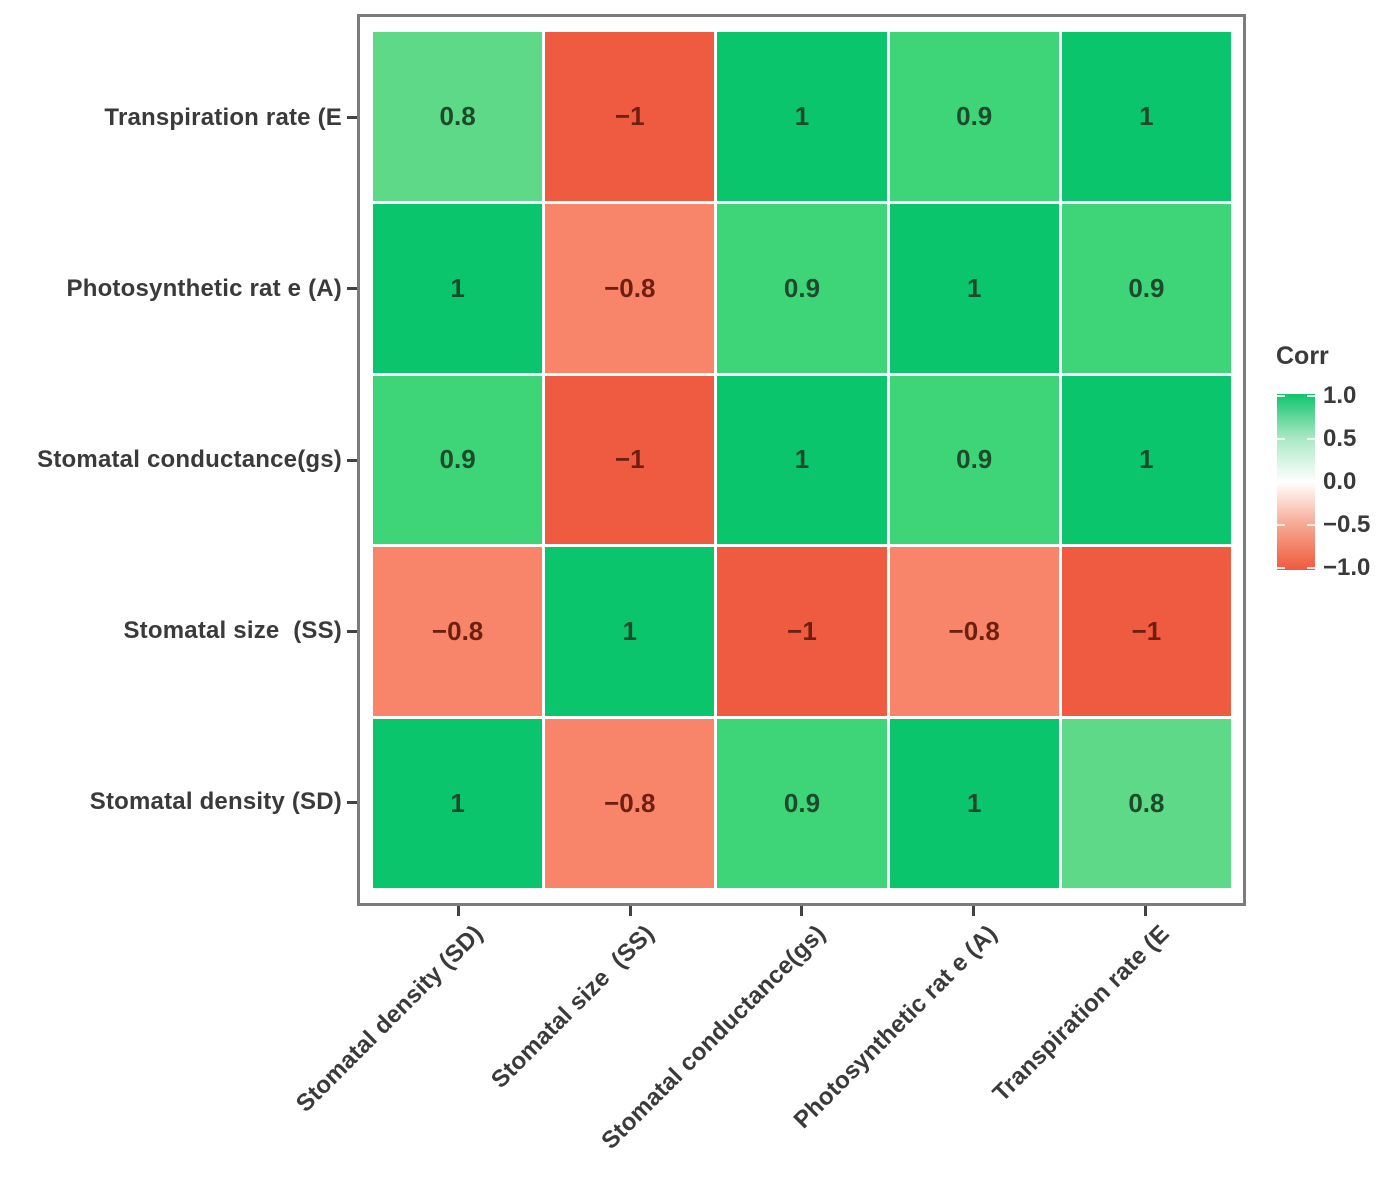  Describe the element at coordinates (1340, 481) in the screenshot. I see `legend-tick-label-3: 0.0` at that location.